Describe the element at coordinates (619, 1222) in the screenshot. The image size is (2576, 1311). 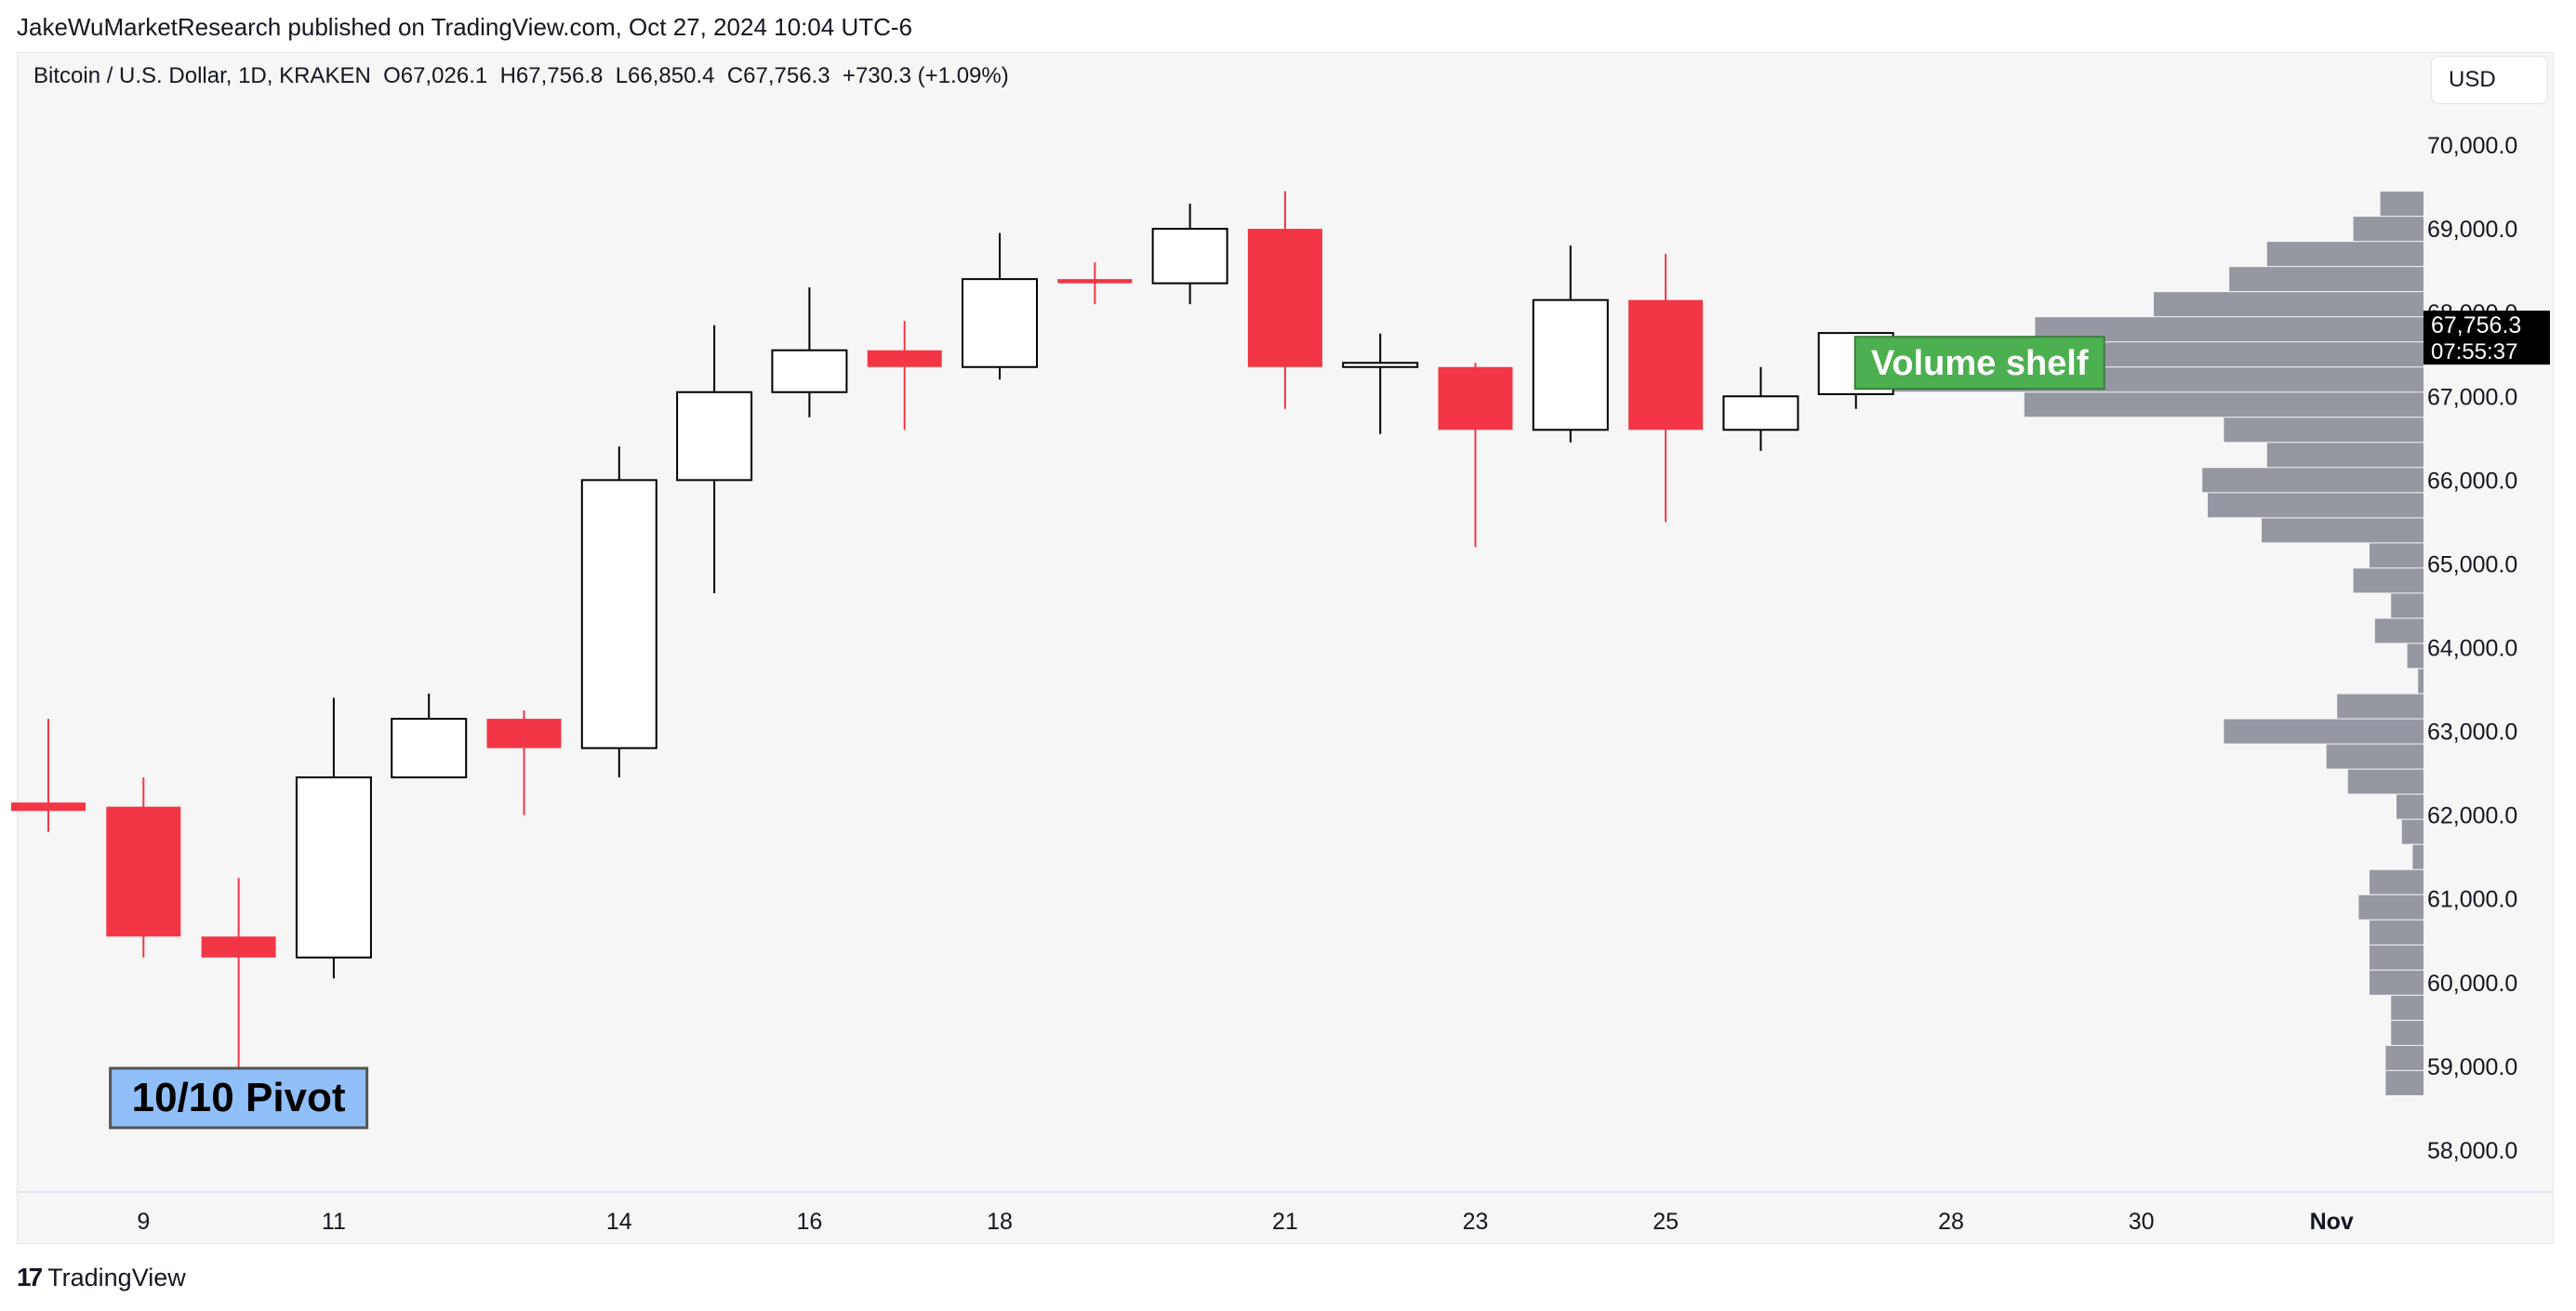
I see `x-tick-label: 14` at that location.